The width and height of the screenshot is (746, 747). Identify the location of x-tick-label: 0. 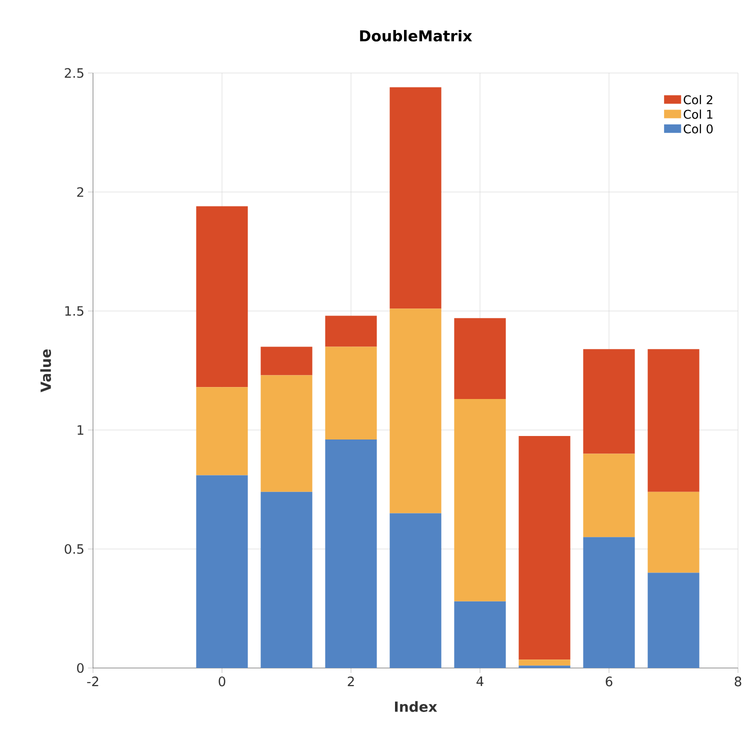
(222, 681).